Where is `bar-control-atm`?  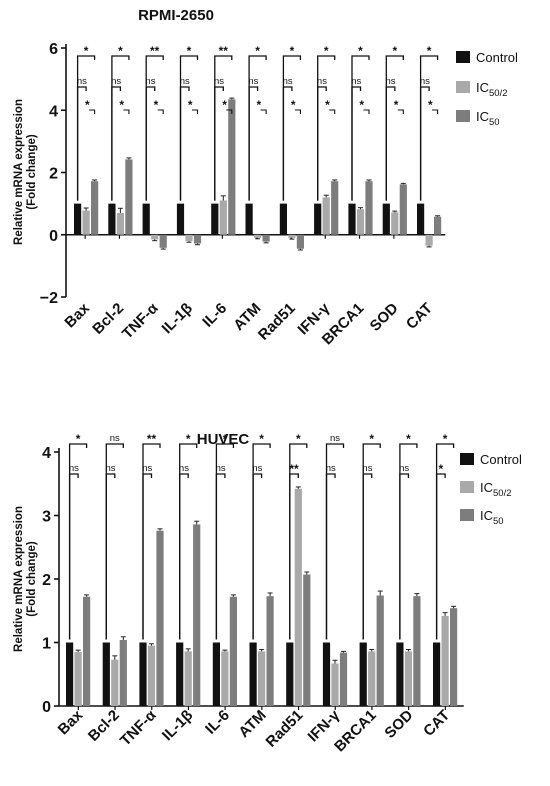 bar-control-atm is located at coordinates (249, 219).